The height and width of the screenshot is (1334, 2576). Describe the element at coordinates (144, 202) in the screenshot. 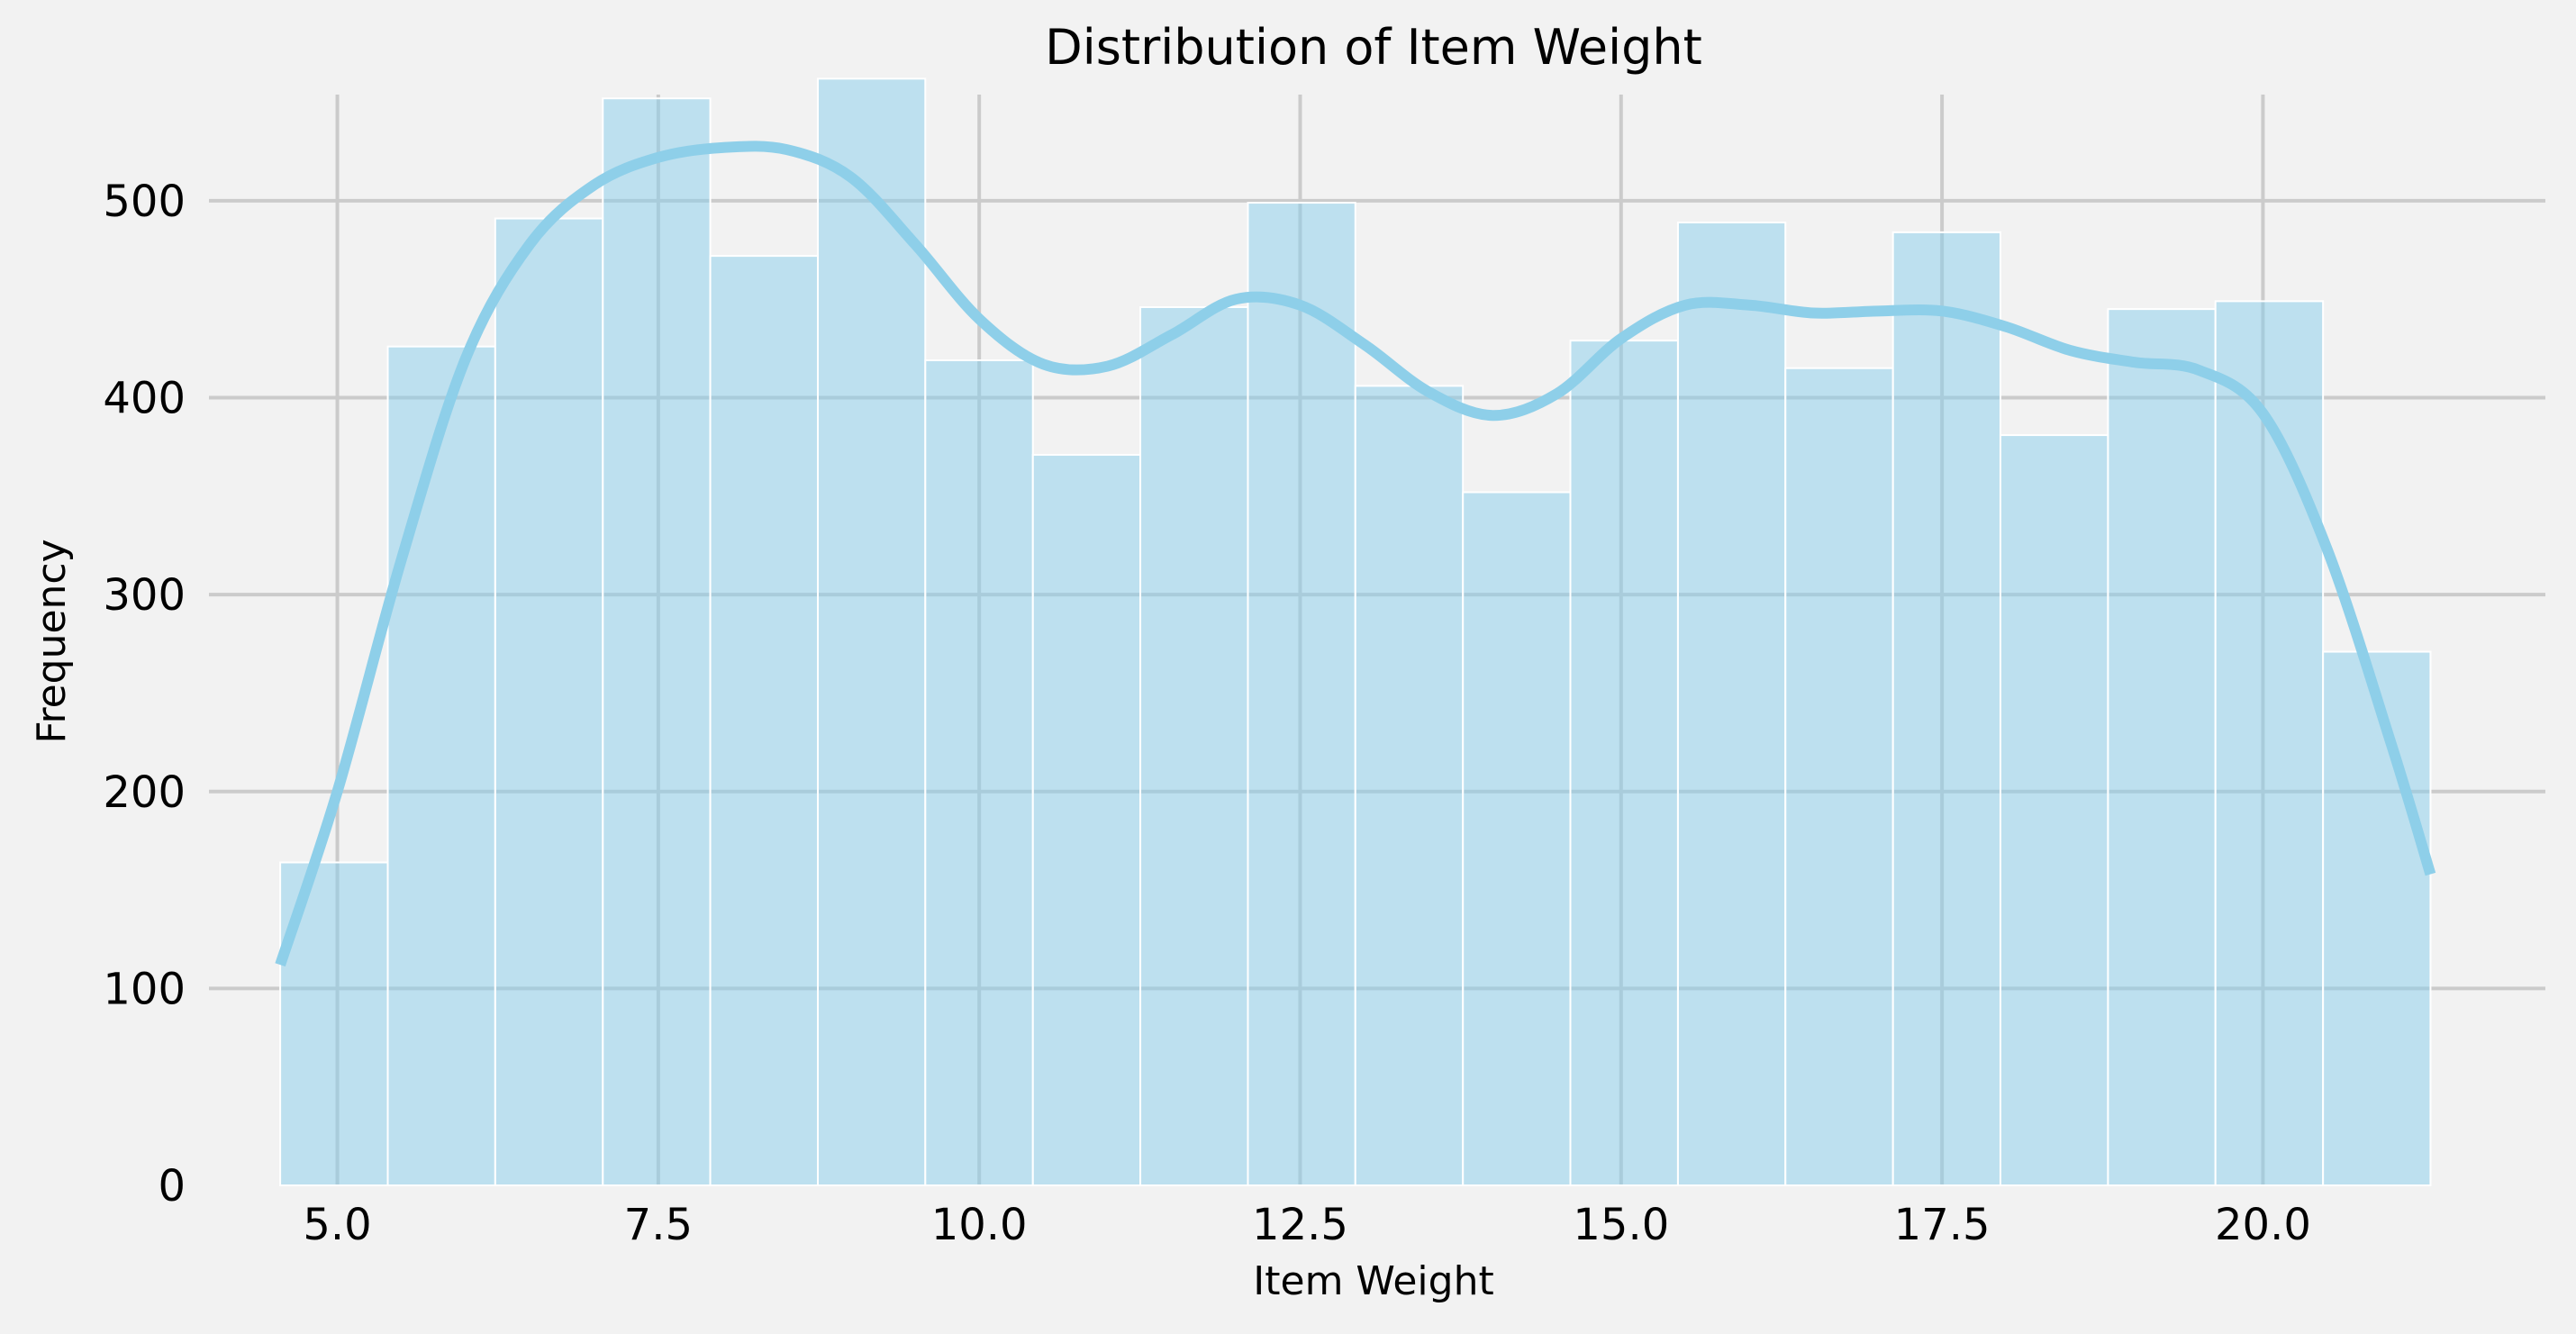

I see `y-tick-label: 500` at that location.